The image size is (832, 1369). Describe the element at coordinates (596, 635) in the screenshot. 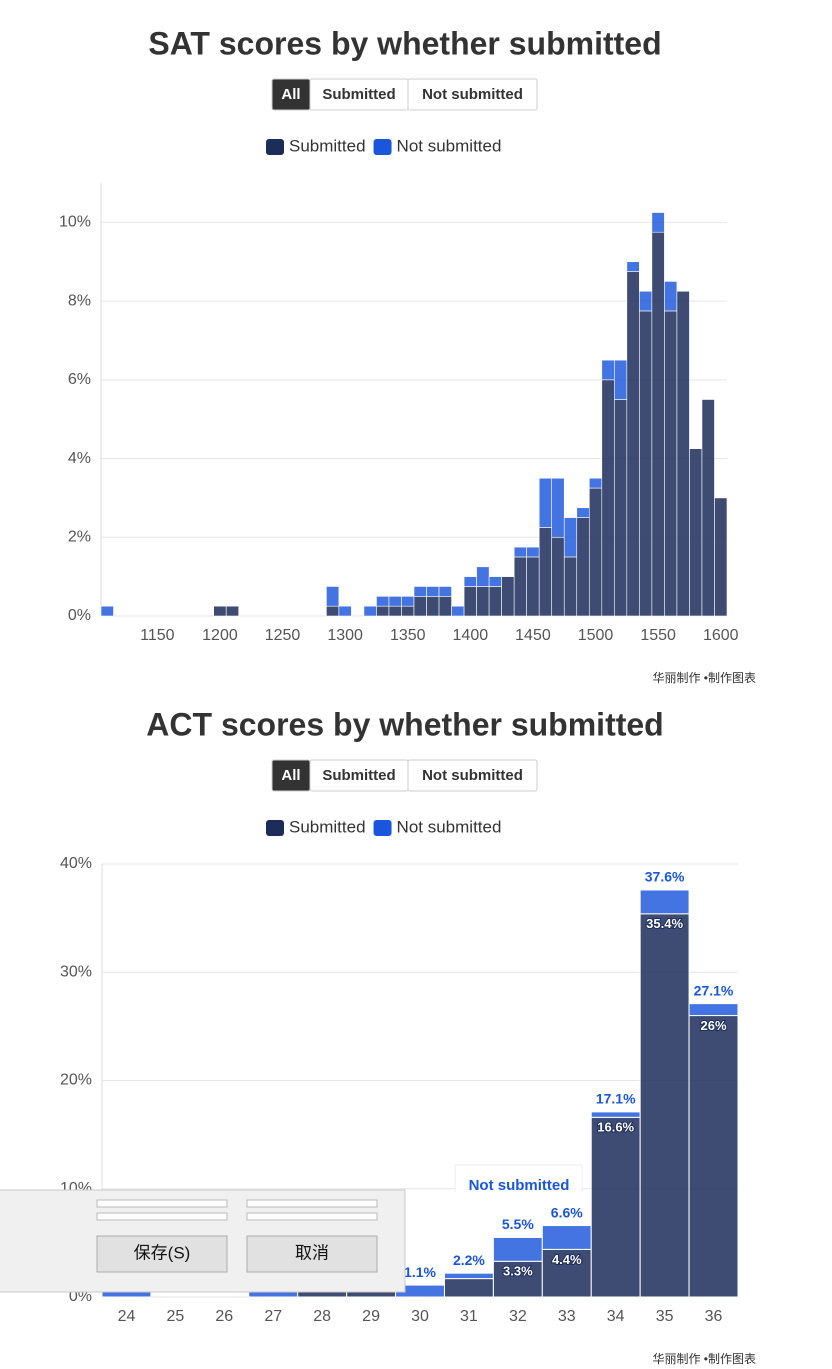

I see `x-tick-label: 1500` at that location.